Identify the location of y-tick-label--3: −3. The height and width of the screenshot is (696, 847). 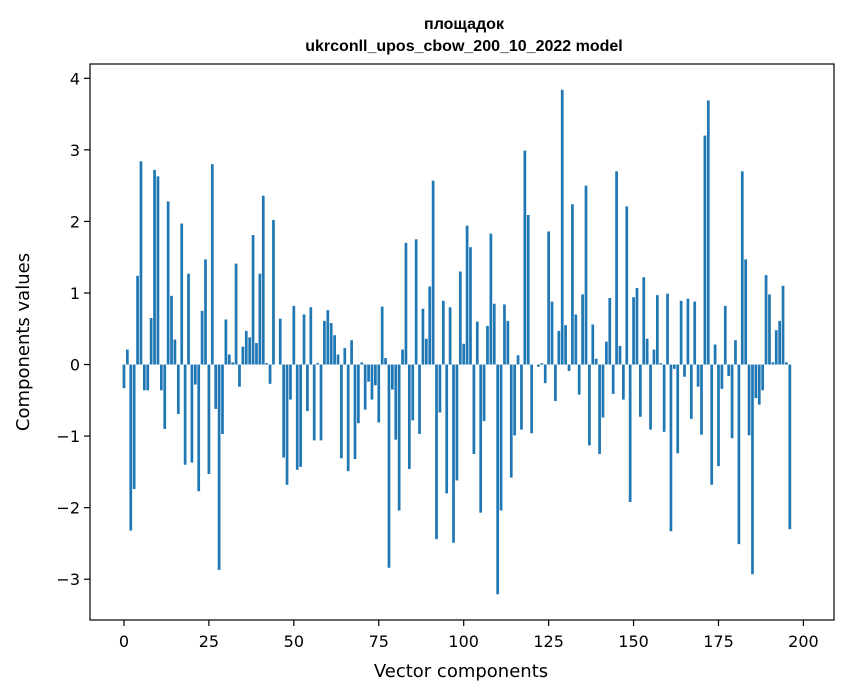
(68, 579).